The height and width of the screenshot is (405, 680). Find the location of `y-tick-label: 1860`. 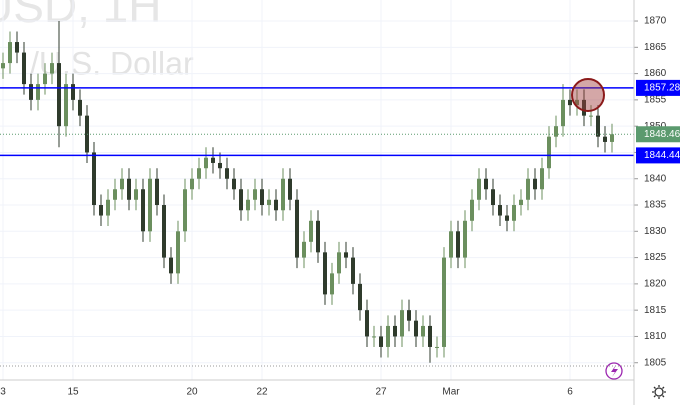

y-tick-label: 1860 is located at coordinates (655, 73).